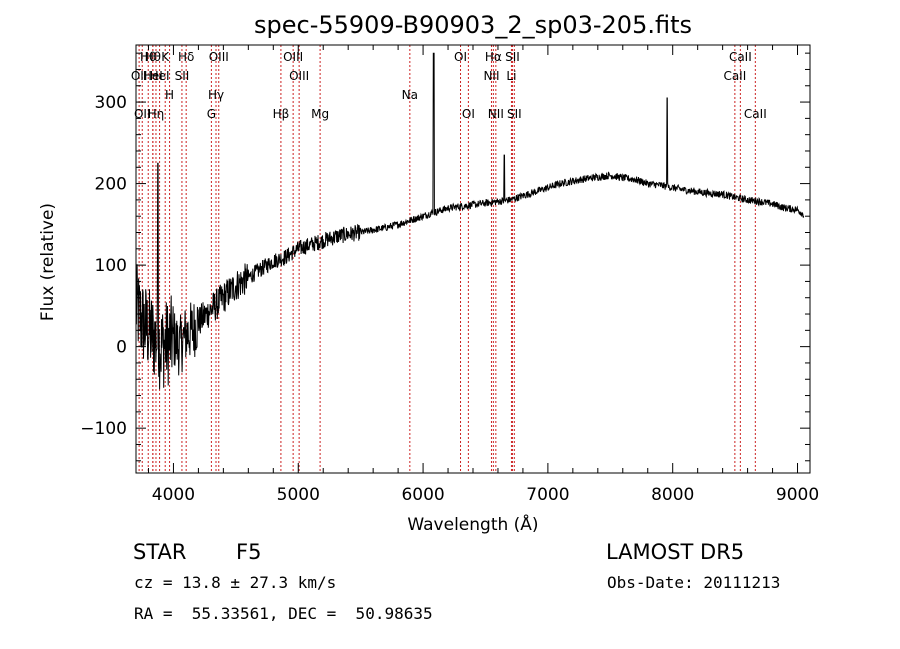 The width and height of the screenshot is (900, 649). I want to click on object-class: STAR, so click(160, 552).